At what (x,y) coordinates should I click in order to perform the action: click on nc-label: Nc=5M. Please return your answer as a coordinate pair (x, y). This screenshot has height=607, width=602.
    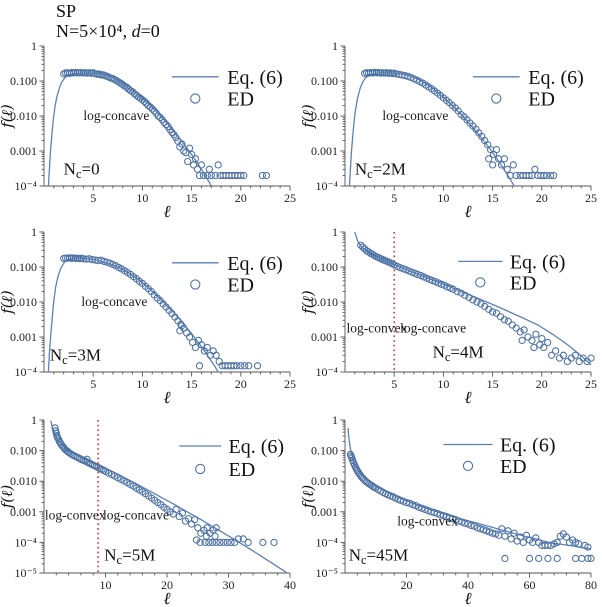
    Looking at the image, I should click on (129, 556).